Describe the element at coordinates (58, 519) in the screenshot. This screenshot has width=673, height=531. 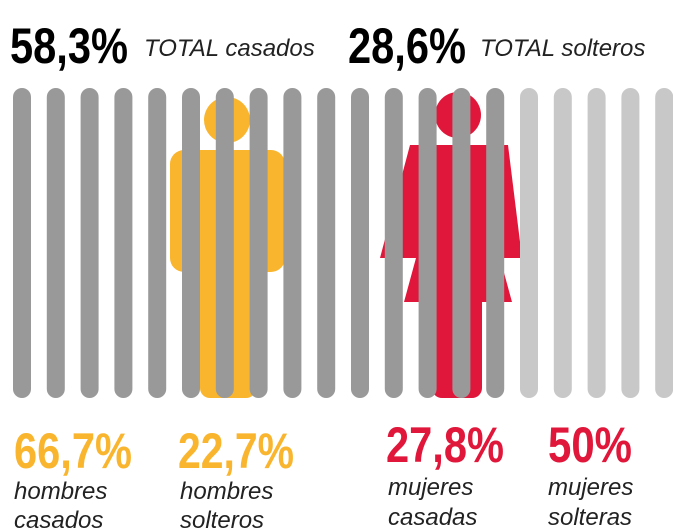
I see `stat-label: casados` at that location.